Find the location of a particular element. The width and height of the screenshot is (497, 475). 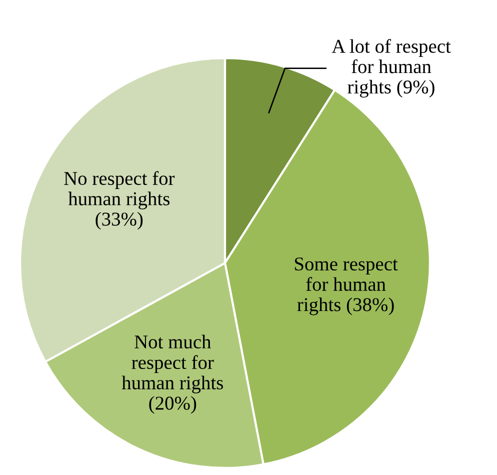

slice-label: No respect for human rights (33%) is located at coordinates (119, 200).